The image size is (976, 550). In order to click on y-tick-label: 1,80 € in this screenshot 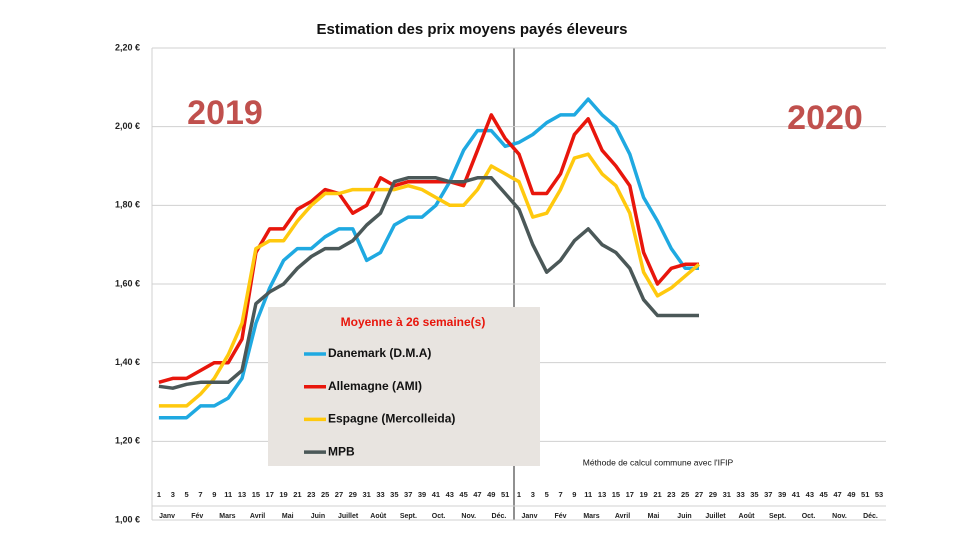, I will do `click(127, 205)`.